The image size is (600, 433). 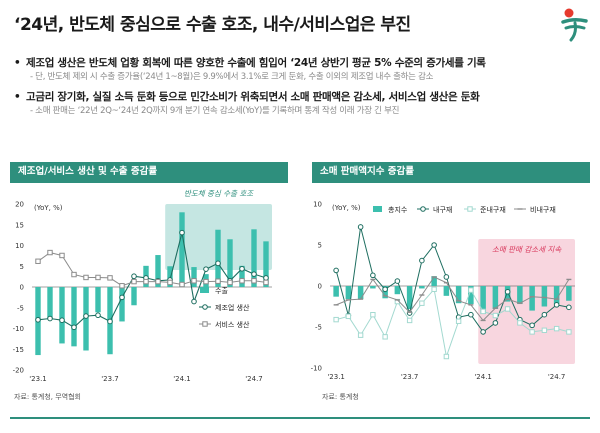 What do you see at coordinates (340, 397) in the screenshot?
I see `right-source: 자료: 통계청` at bounding box center [340, 397].